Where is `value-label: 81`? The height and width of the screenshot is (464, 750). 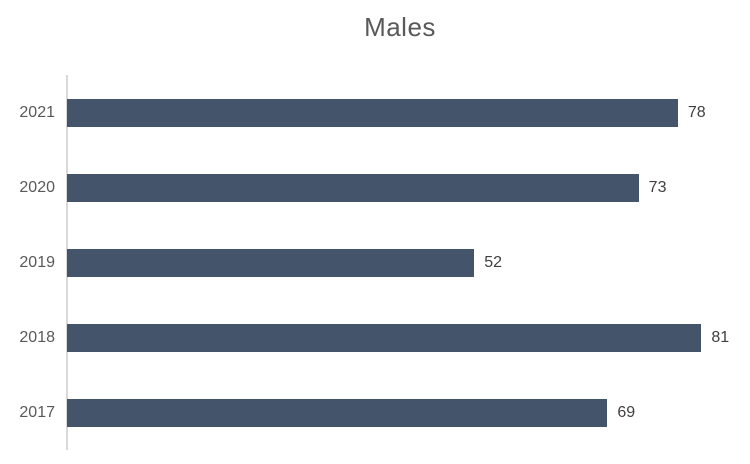
value-label: 81 is located at coordinates (720, 337).